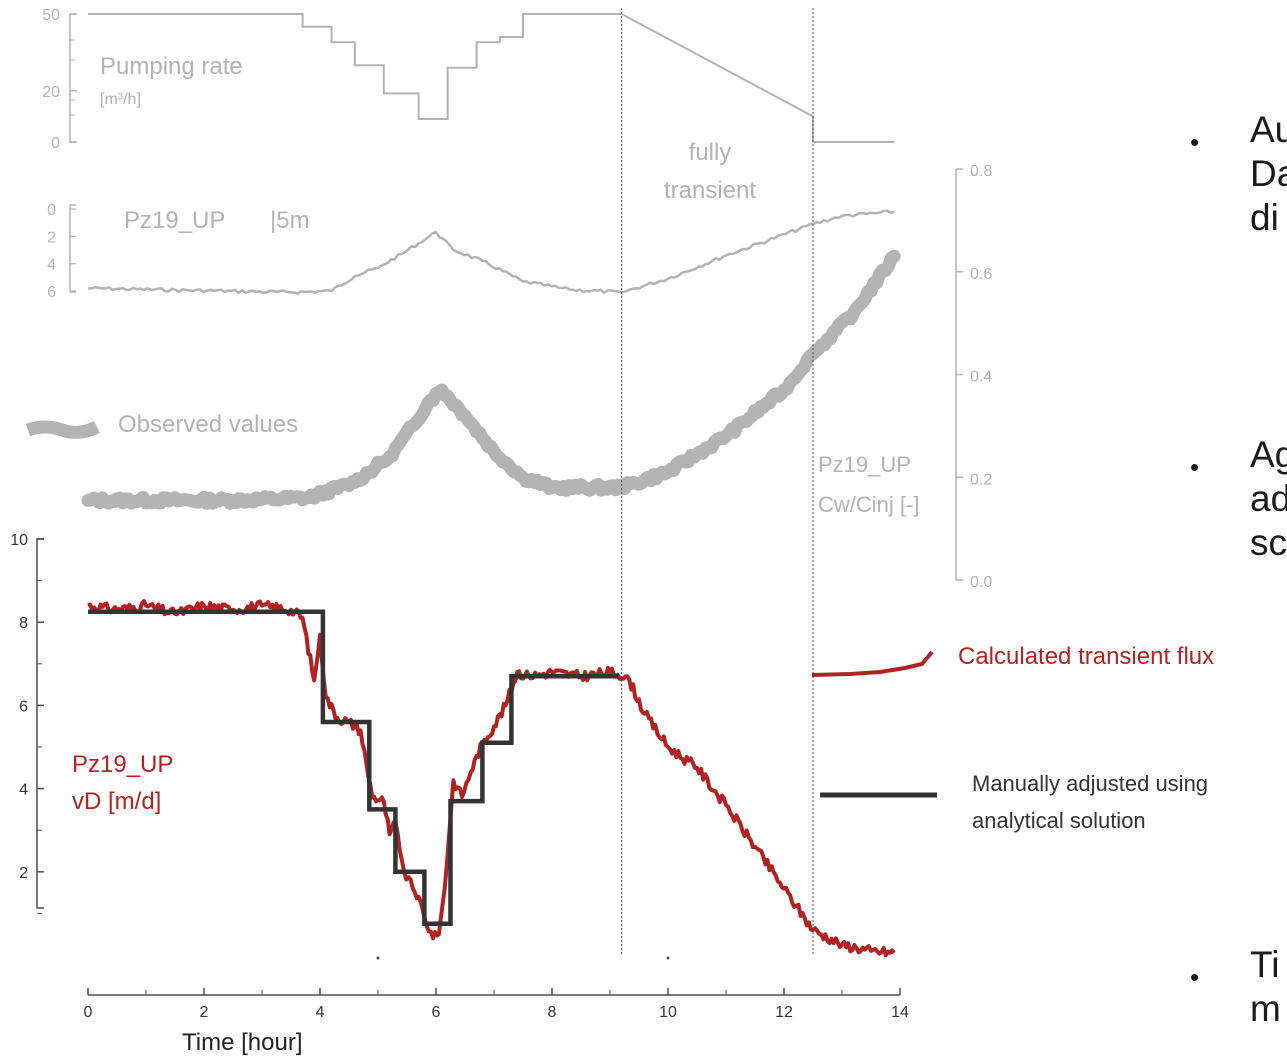 The image size is (1287, 1060). What do you see at coordinates (23, 623) in the screenshot?
I see `flux-tick-label: 8` at bounding box center [23, 623].